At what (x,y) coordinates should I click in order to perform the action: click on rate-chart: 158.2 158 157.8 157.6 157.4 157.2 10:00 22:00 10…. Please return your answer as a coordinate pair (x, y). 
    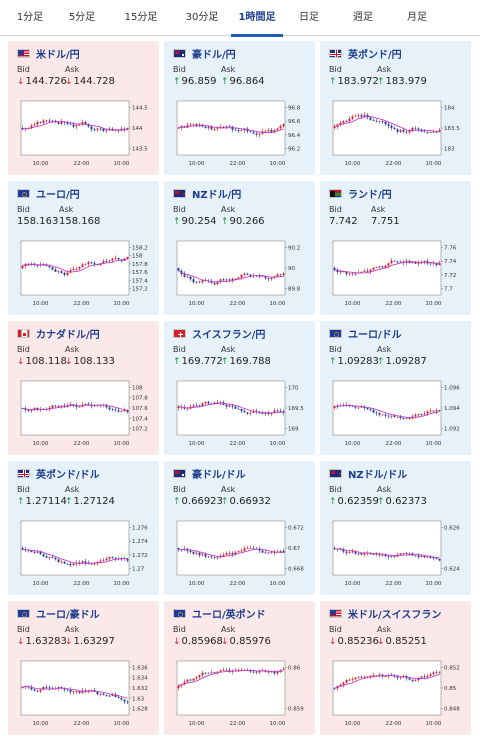
    Looking at the image, I should click on (85, 273).